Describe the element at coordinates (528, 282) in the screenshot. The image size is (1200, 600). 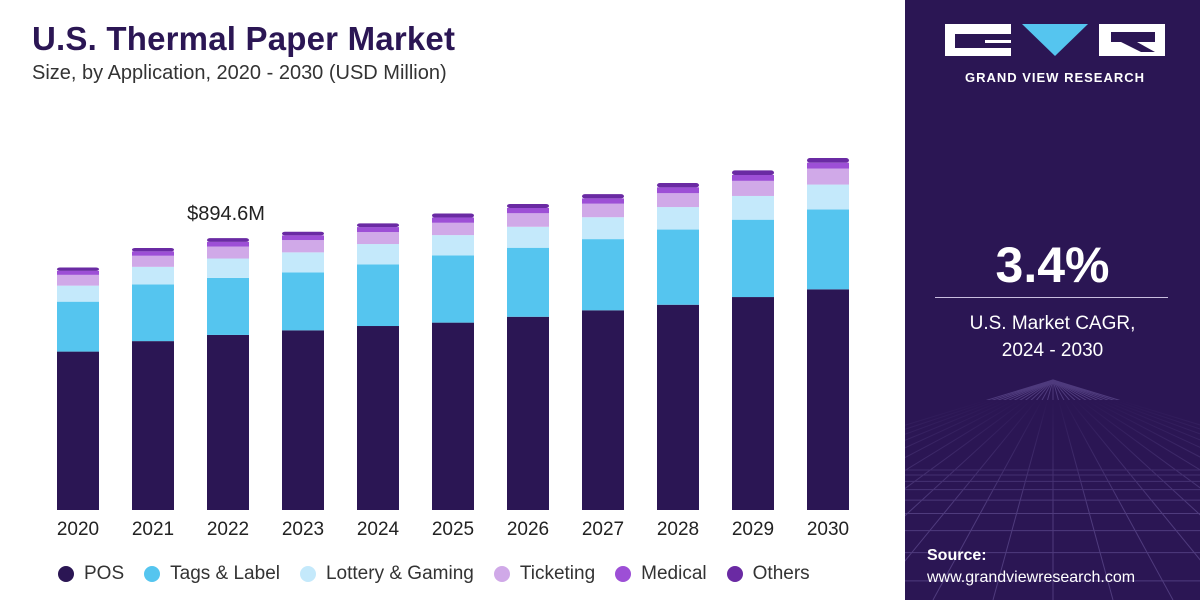
I see `bar-segment-tags-label-2026` at that location.